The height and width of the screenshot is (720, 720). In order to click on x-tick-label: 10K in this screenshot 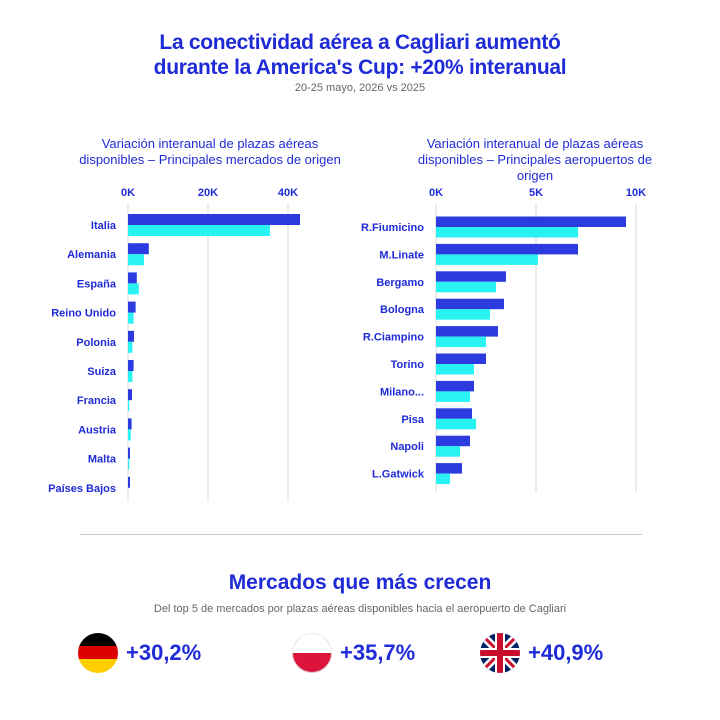, I will do `click(636, 193)`.